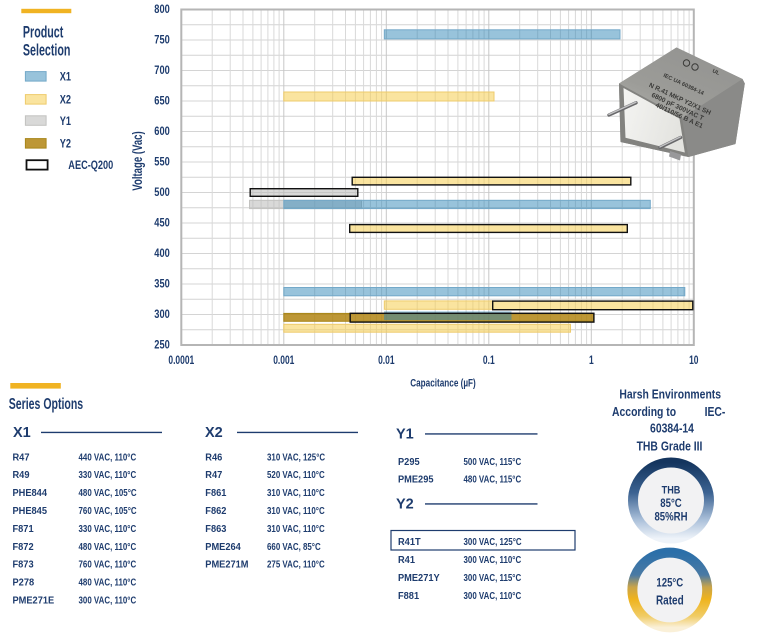  What do you see at coordinates (90, 166) in the screenshot?
I see `svg-text: AEC-Q200` at bounding box center [90, 166].